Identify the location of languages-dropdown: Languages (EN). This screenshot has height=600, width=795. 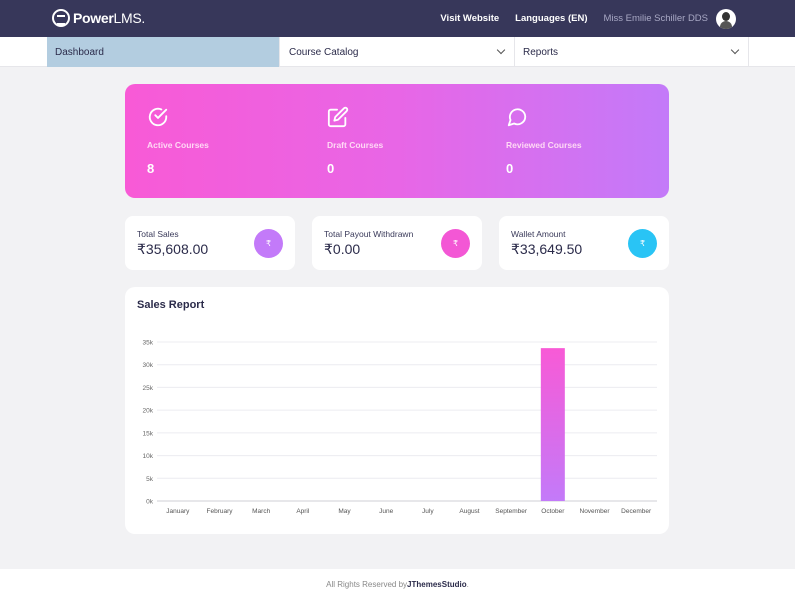
(551, 18).